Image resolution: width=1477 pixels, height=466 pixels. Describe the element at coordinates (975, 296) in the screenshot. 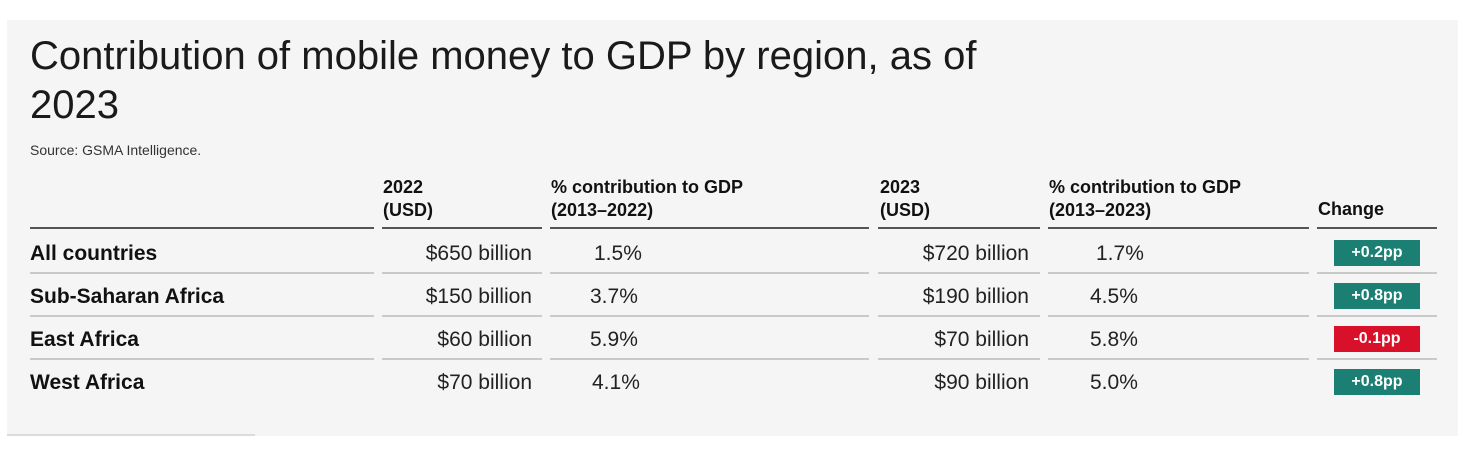

I see `table-cell-2023-usd: $190 billion` at that location.